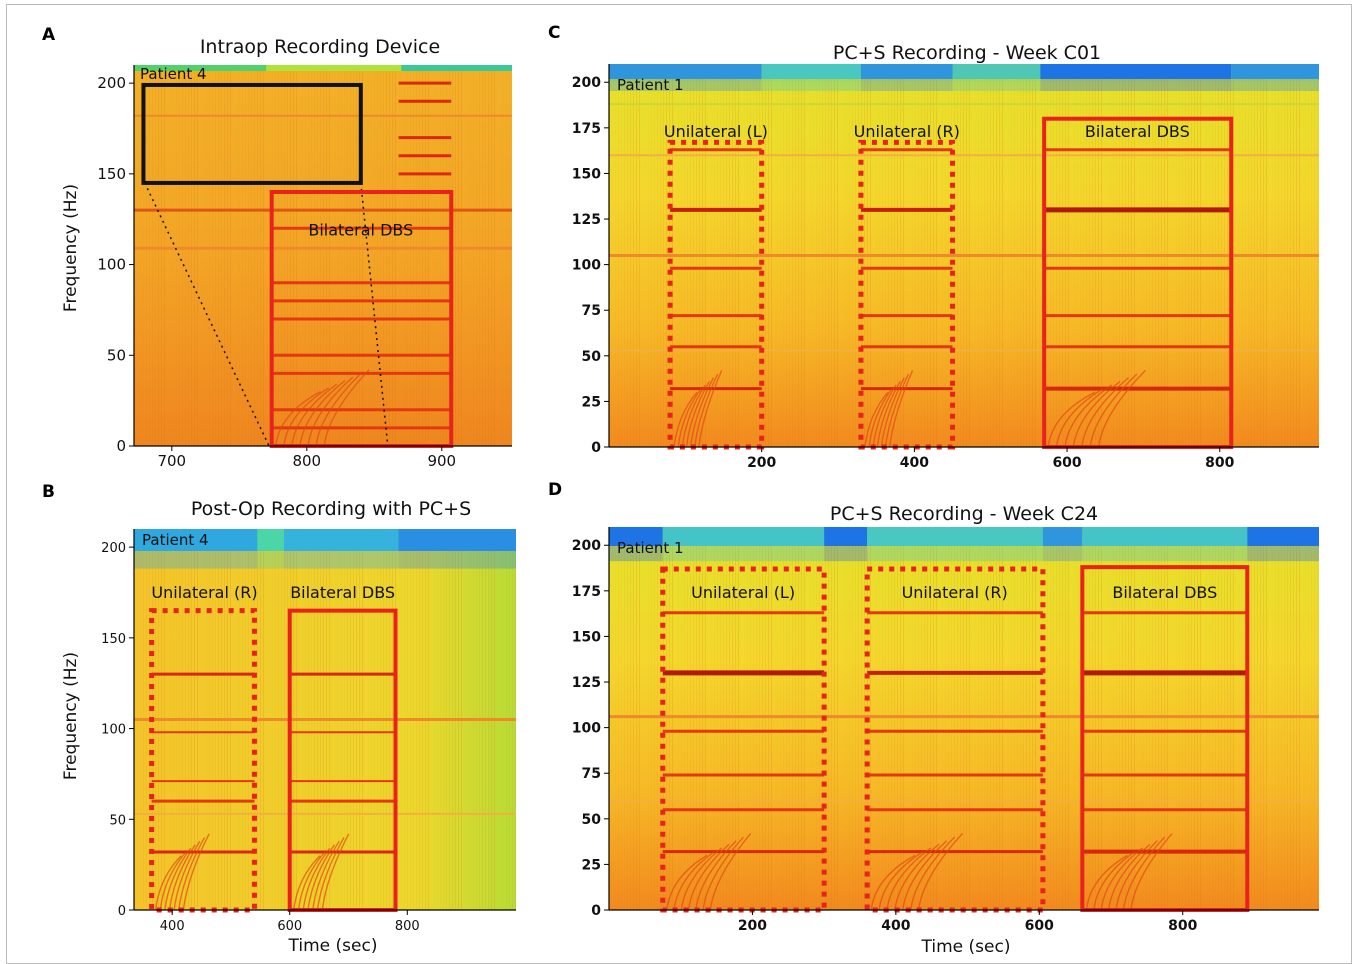 Image resolution: width=1360 pixels, height=964 pixels. I want to click on panel-d-xlabel: Time (sec), so click(966, 947).